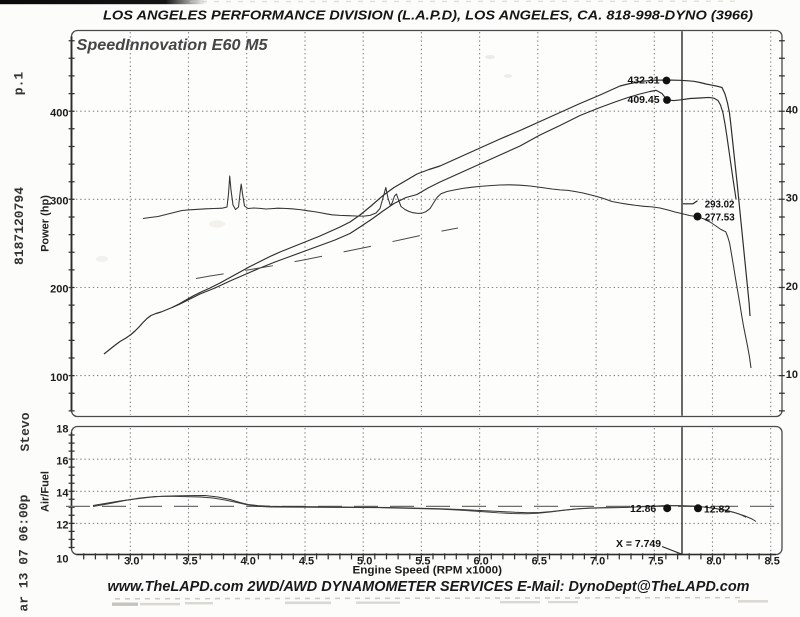 This screenshot has width=800, height=617. What do you see at coordinates (19, 226) in the screenshot?
I see `svg-text: 8187120794` at bounding box center [19, 226].